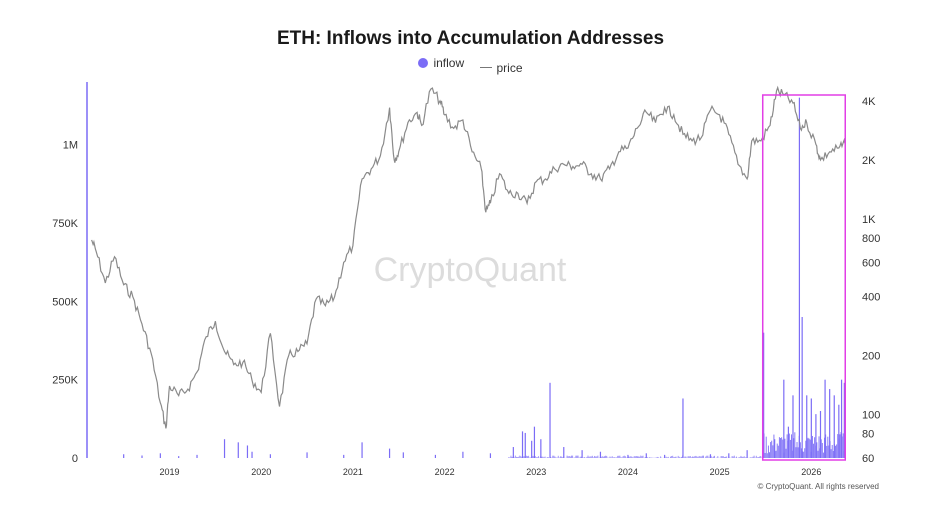 The height and width of the screenshot is (523, 941). What do you see at coordinates (65, 224) in the screenshot?
I see `y-left-tick-label: 750K` at bounding box center [65, 224].